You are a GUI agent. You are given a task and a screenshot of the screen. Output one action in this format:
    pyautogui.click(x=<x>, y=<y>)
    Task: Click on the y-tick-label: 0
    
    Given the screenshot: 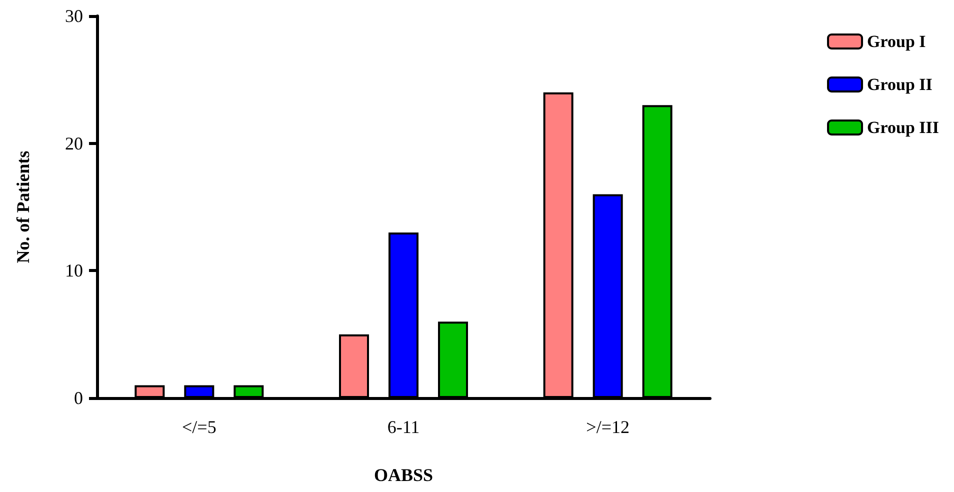 What is the action you would take?
    pyautogui.click(x=78, y=398)
    